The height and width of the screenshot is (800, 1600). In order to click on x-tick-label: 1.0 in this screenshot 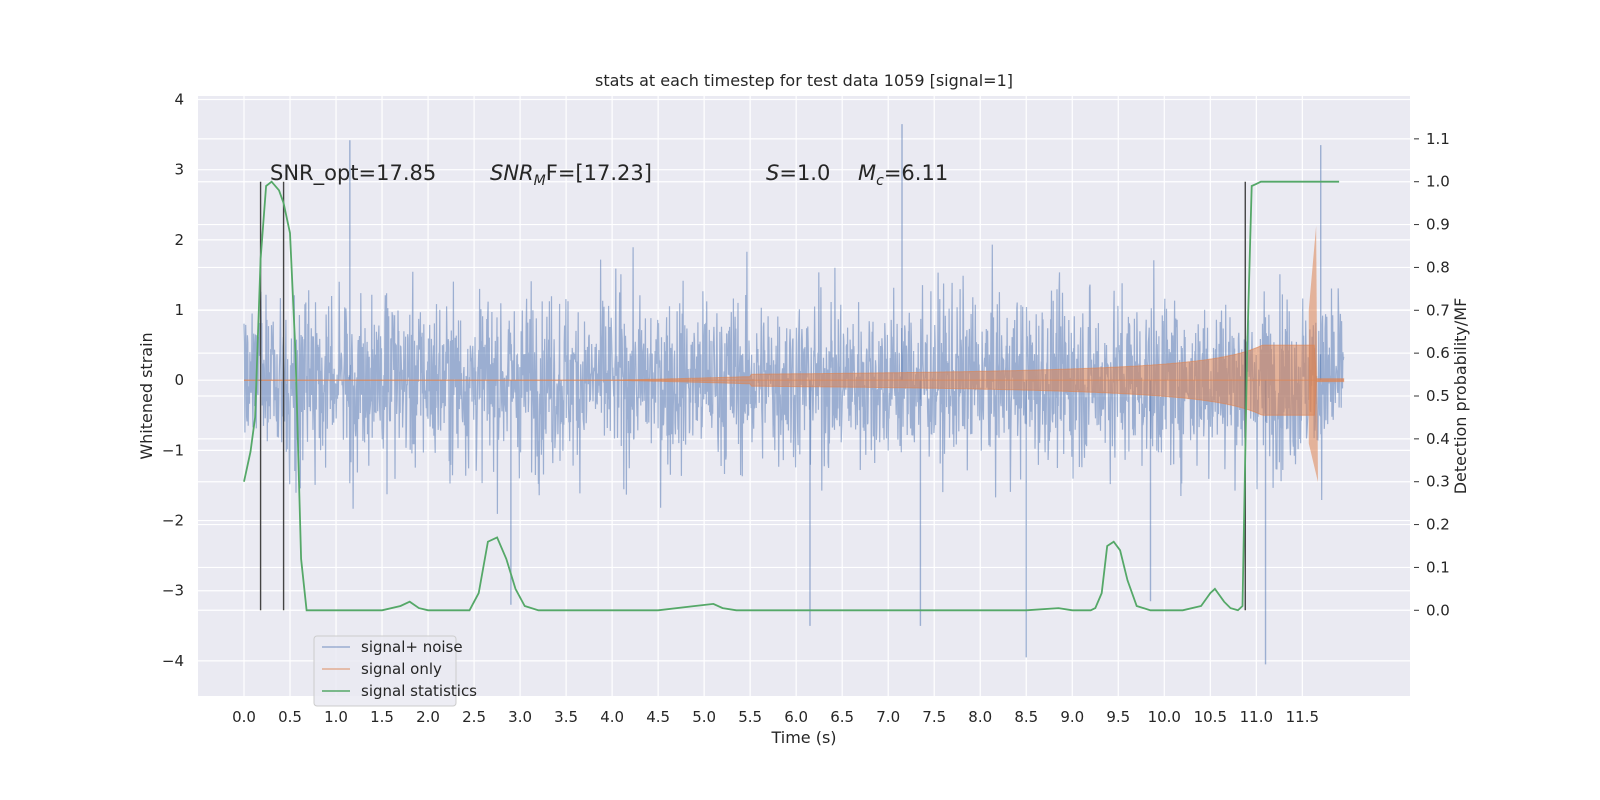, I will do `click(336, 717)`.